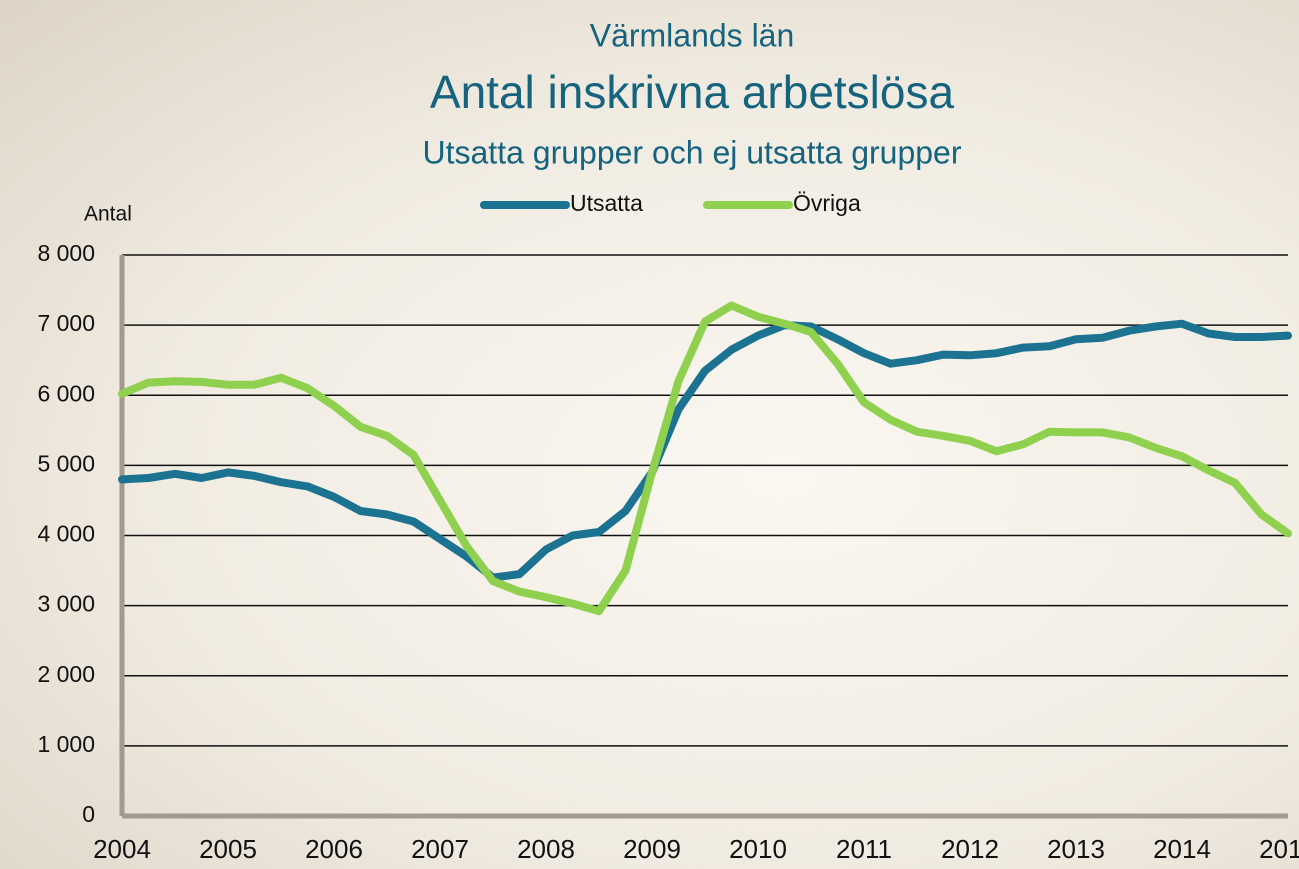 This screenshot has height=869, width=1299. Describe the element at coordinates (108, 214) in the screenshot. I see `y-axis-label: Antal` at that location.